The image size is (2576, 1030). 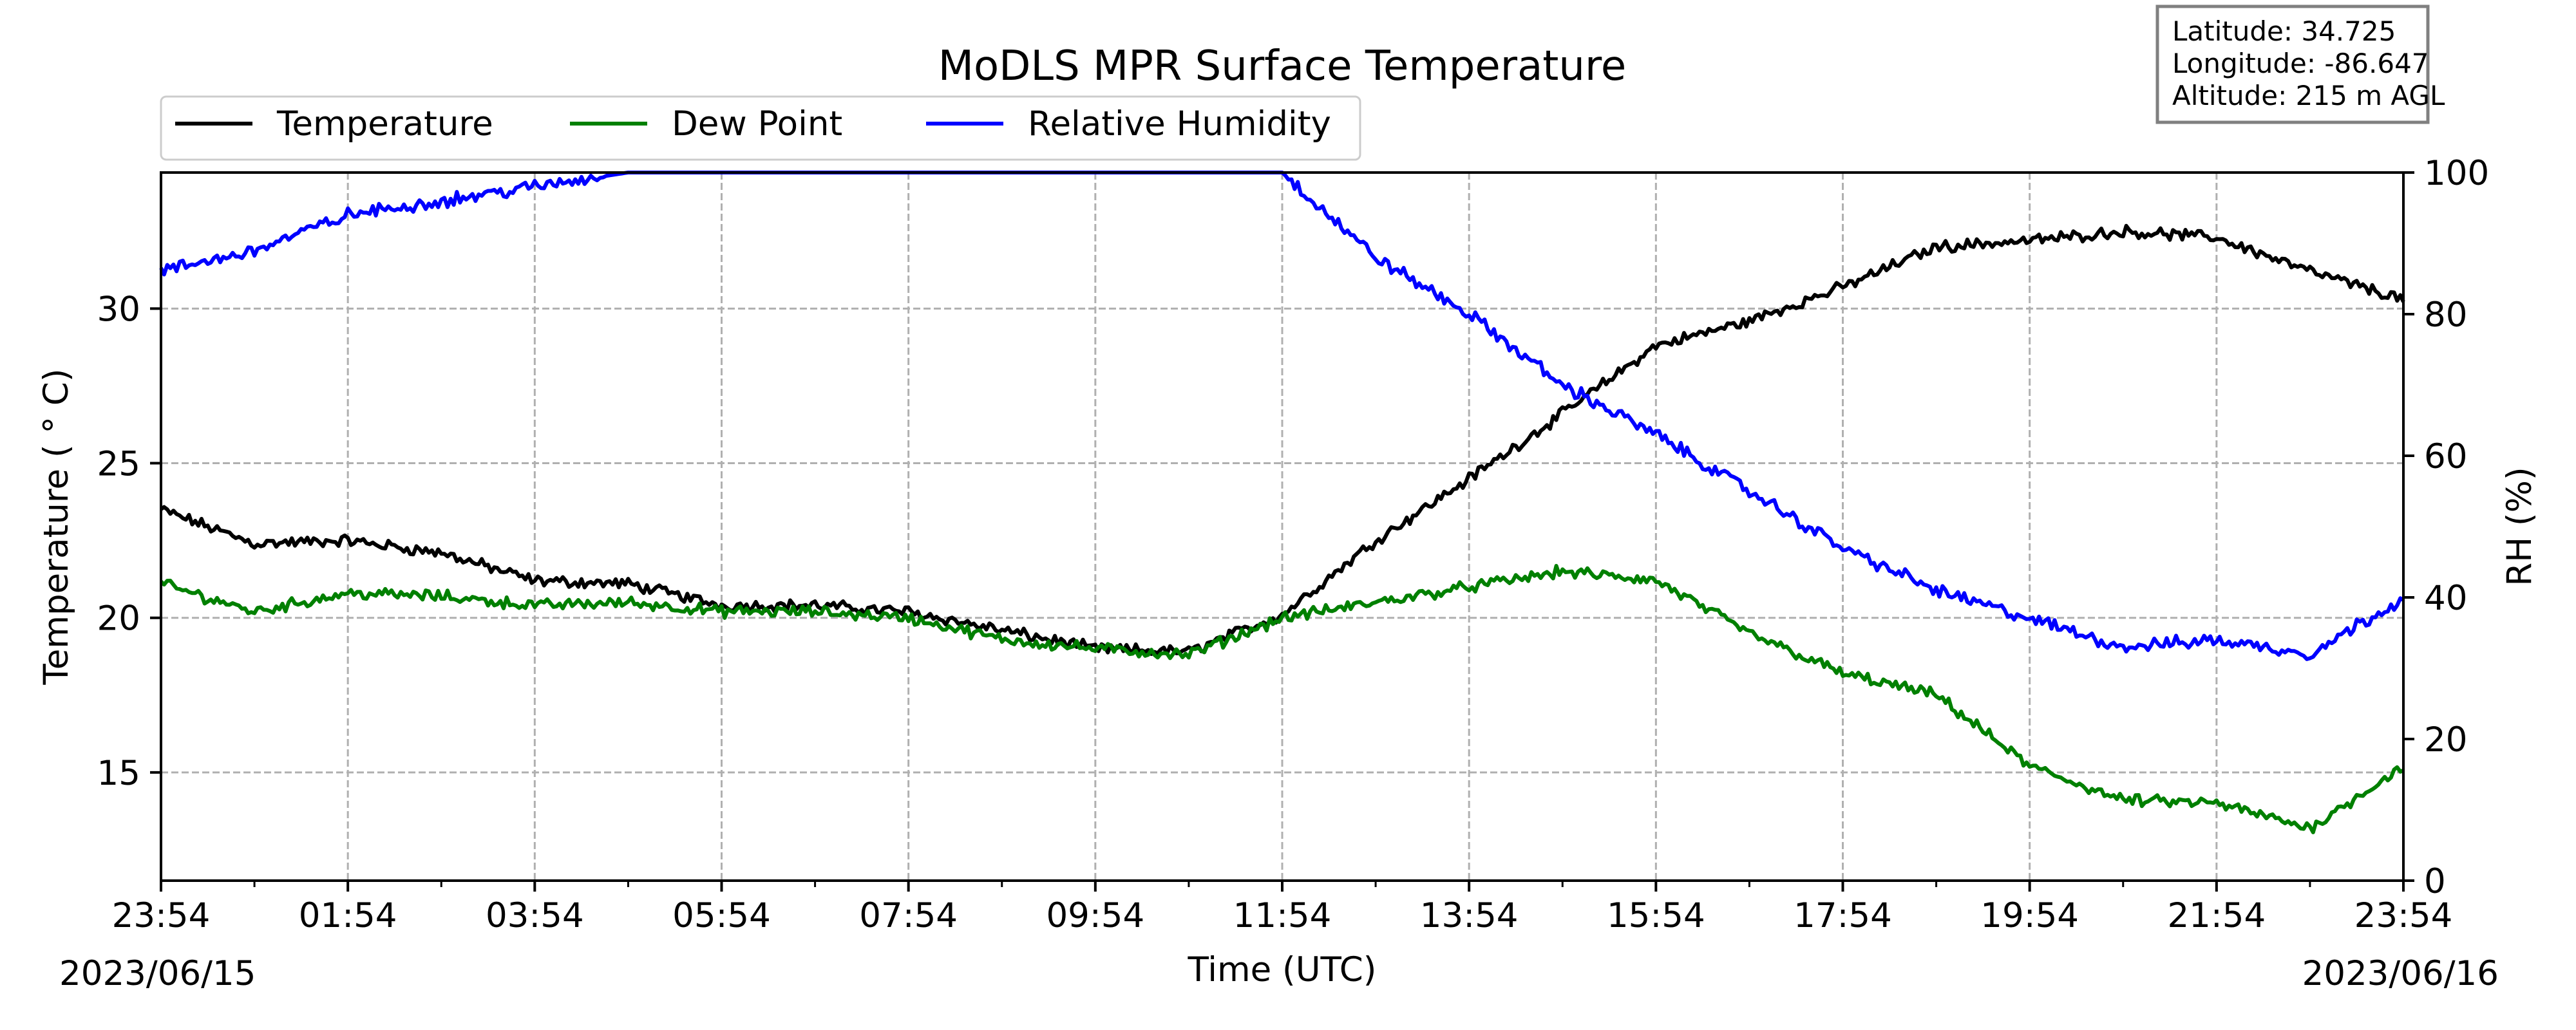 I want to click on y2-tick-label: 60, so click(x=2445, y=456).